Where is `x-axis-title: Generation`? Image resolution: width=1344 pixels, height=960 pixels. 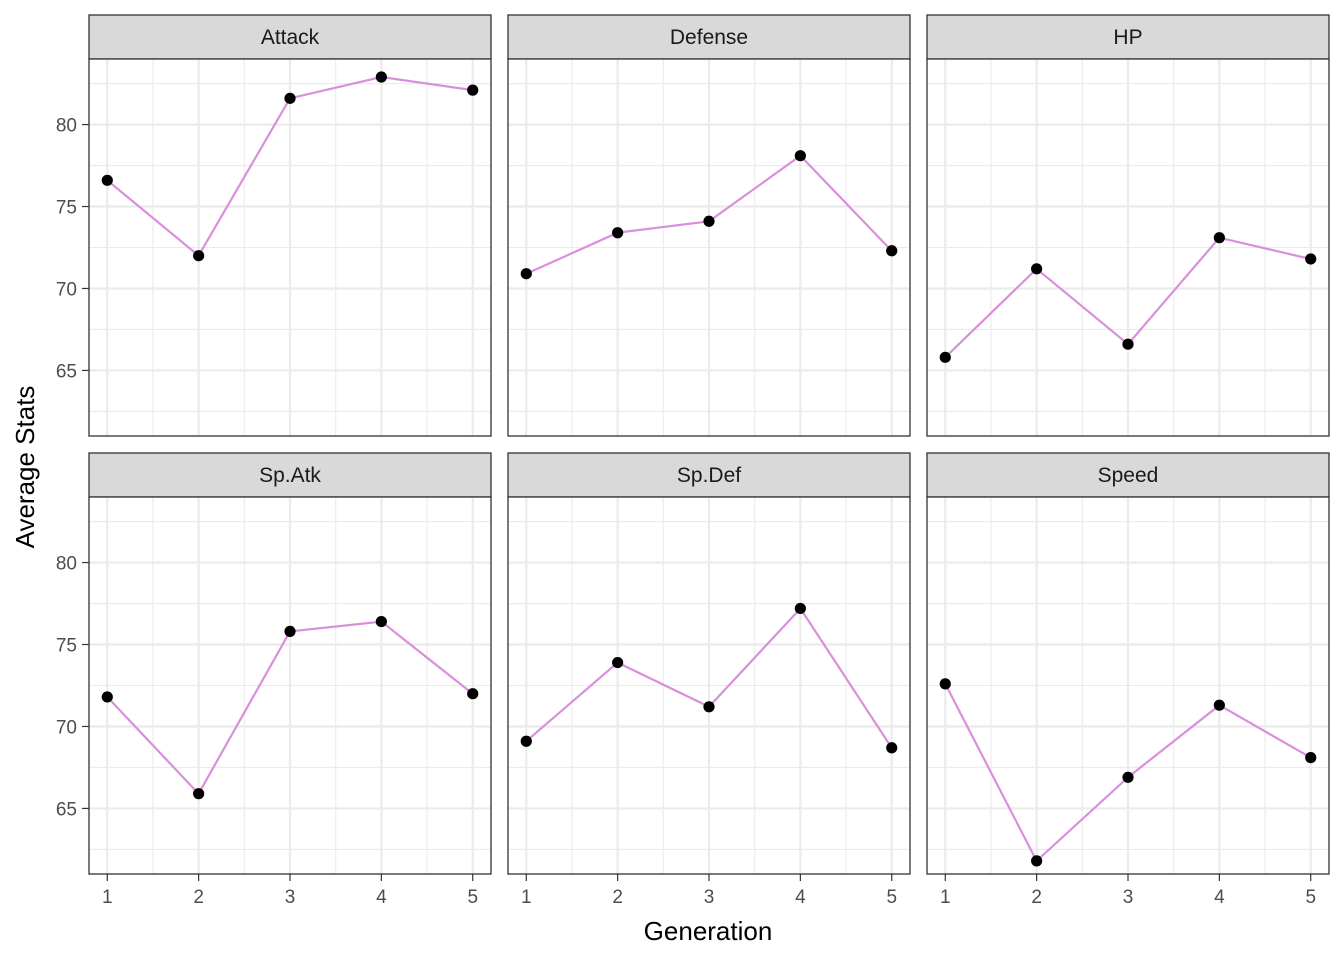 x-axis-title: Generation is located at coordinates (708, 931).